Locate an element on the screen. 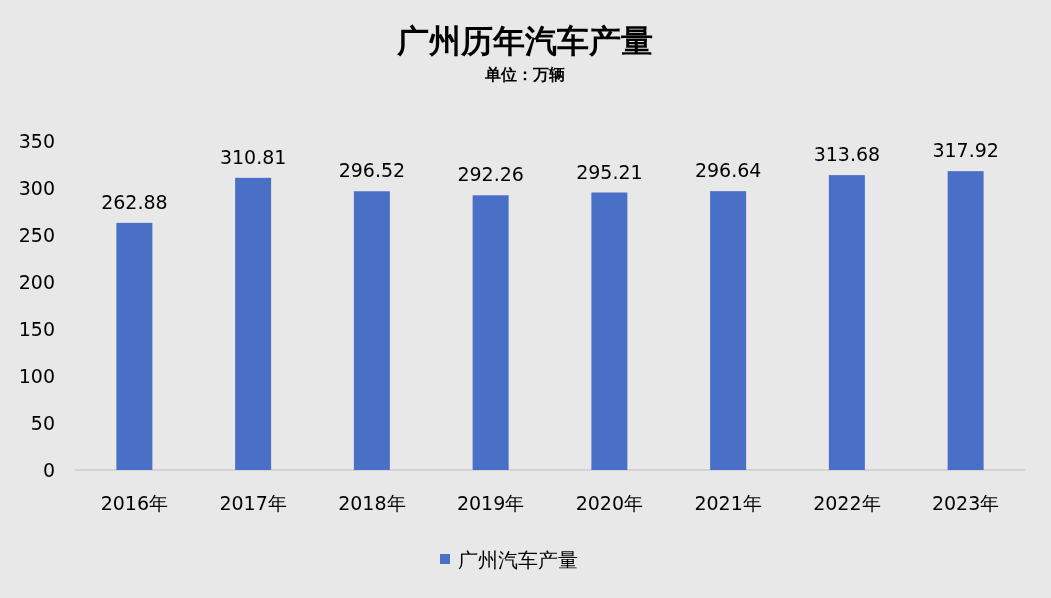 This screenshot has width=1051, height=598. y-tick-label: 0 is located at coordinates (48, 470).